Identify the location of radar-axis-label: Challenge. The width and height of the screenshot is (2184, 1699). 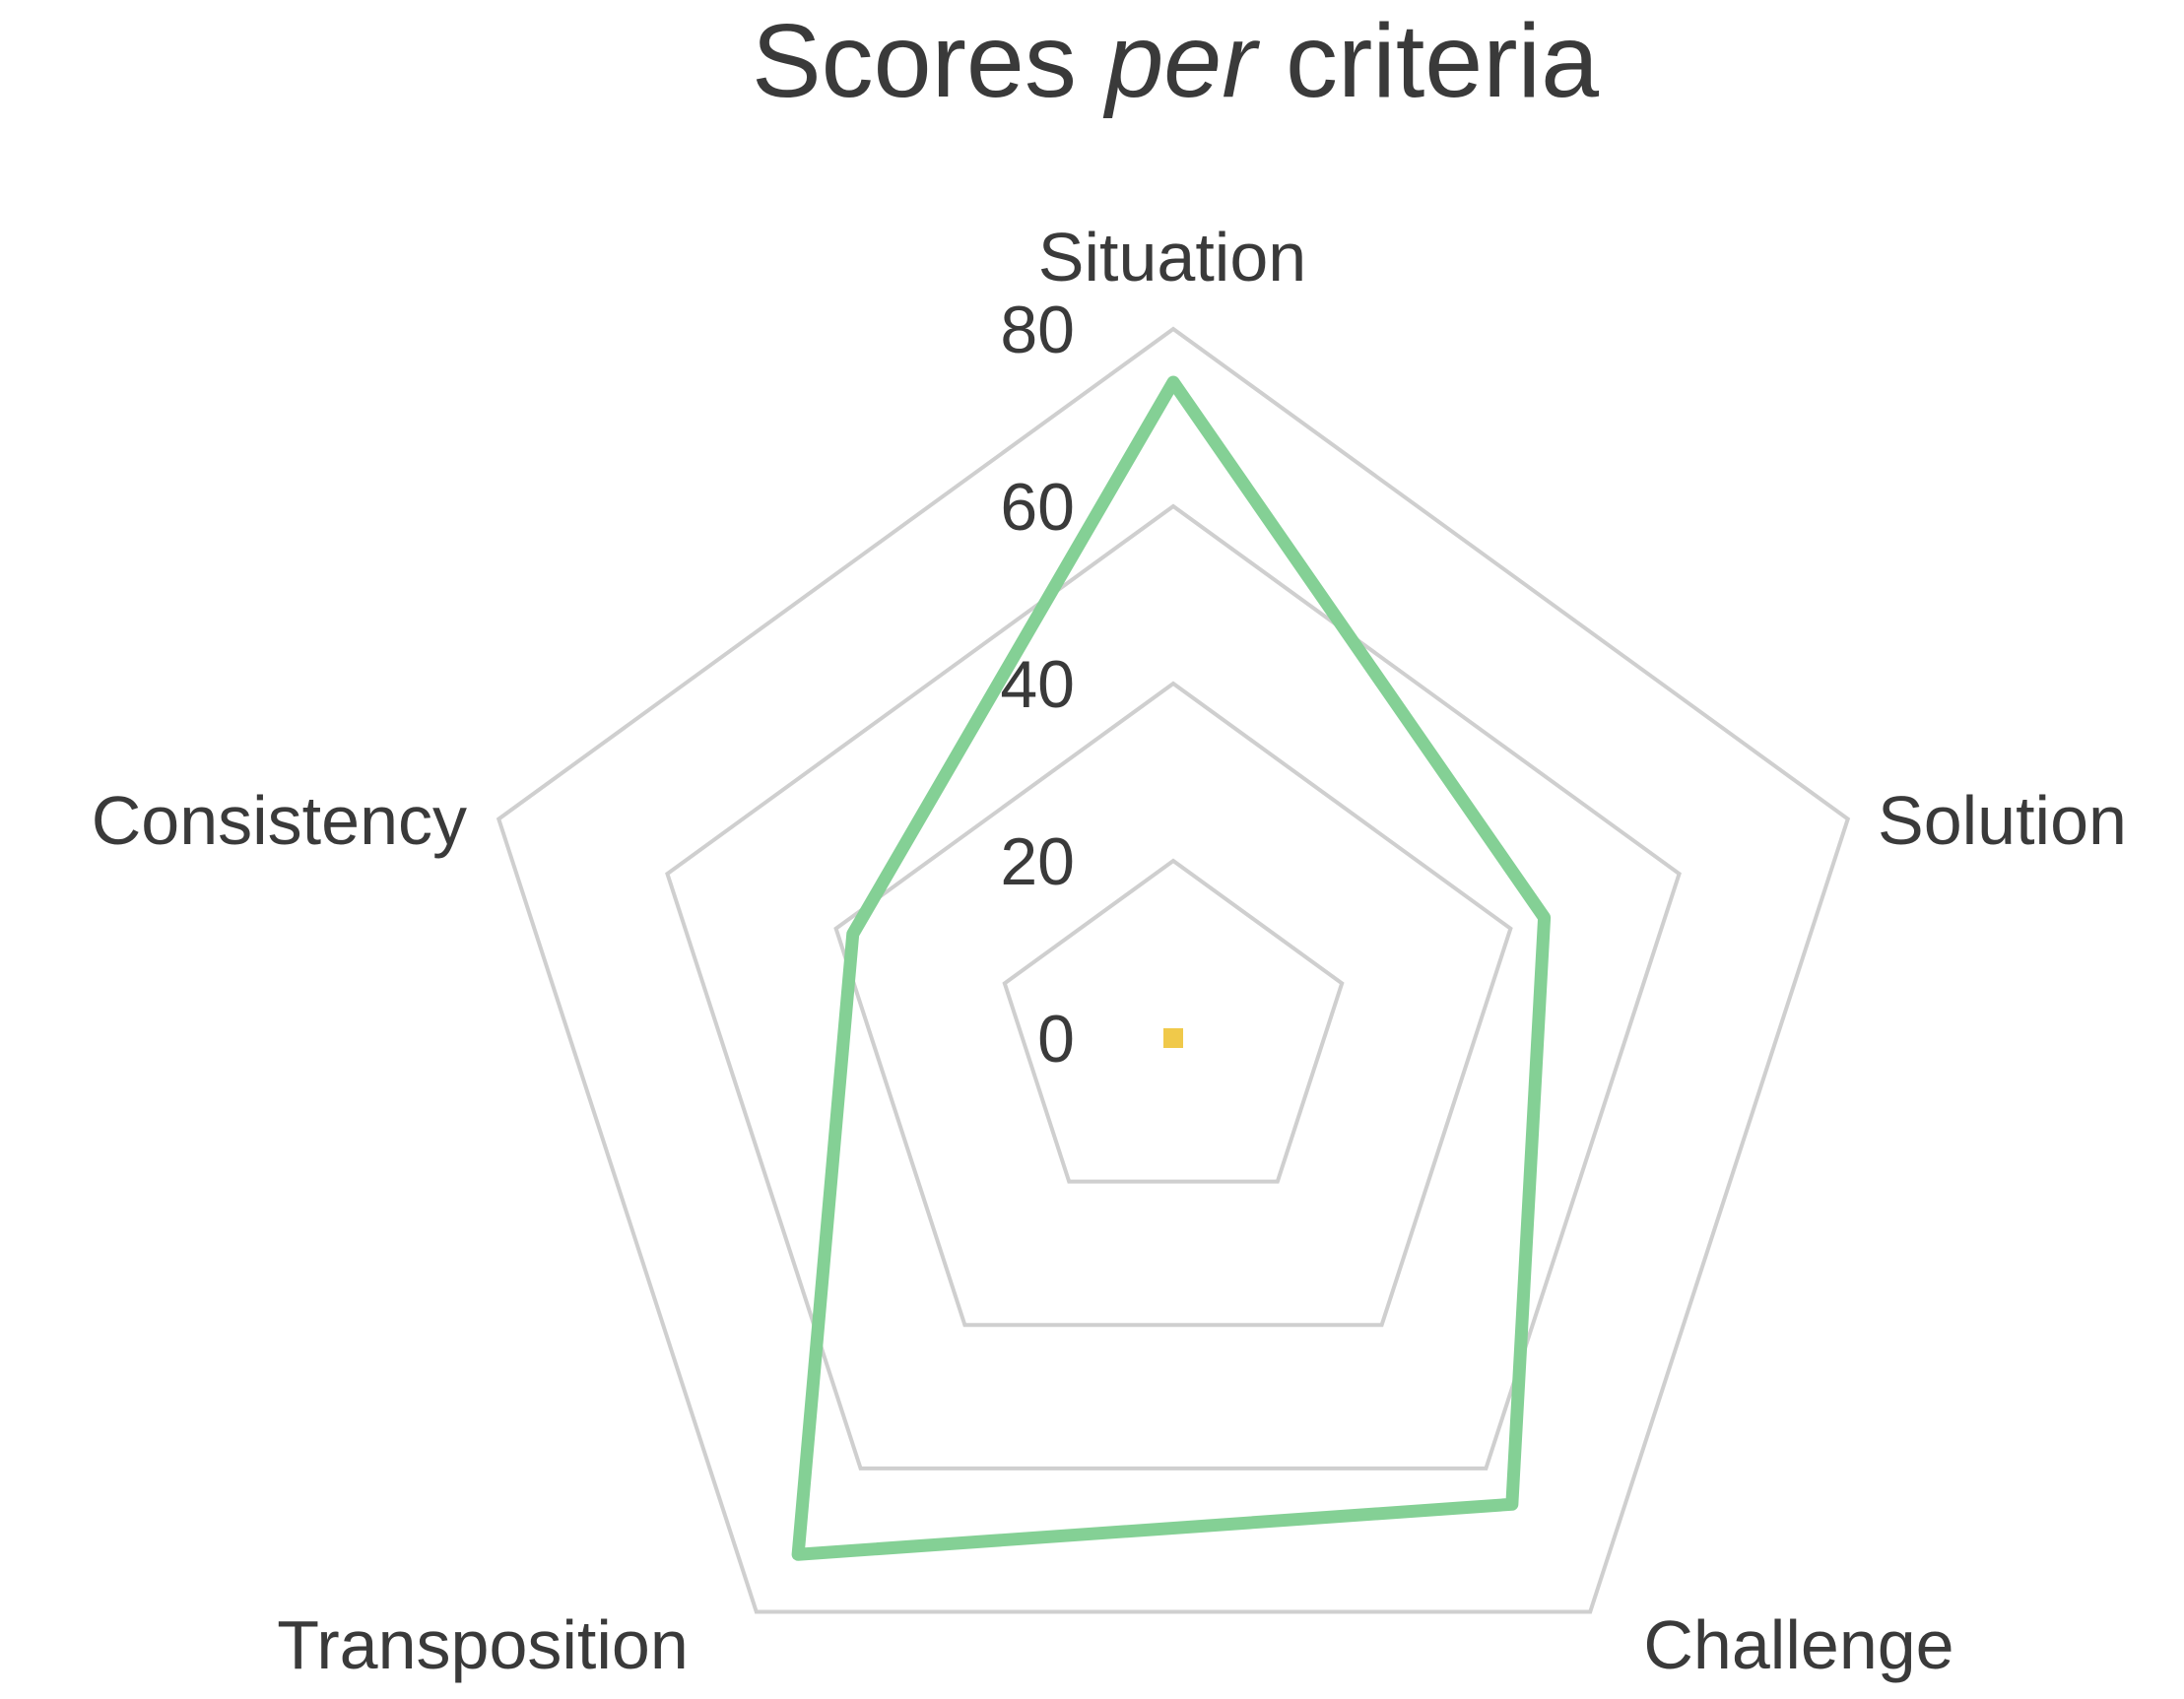
(1798, 1644).